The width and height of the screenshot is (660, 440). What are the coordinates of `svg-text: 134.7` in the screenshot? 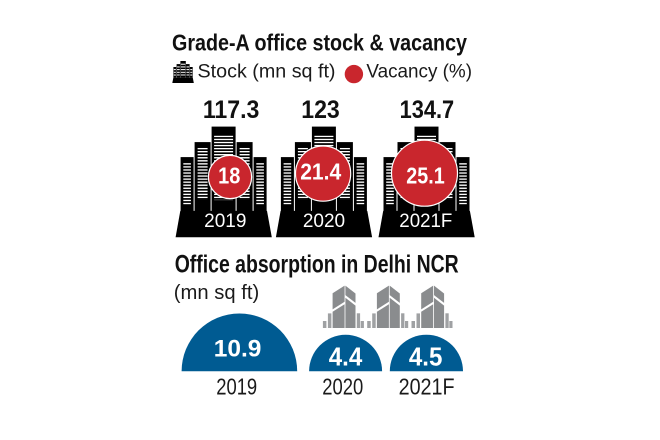 It's located at (427, 110).